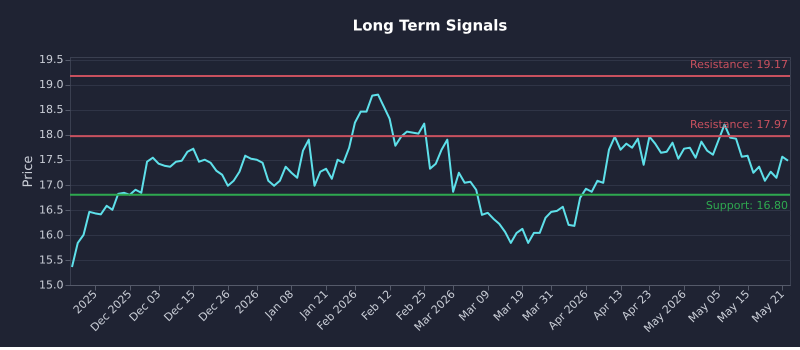 The width and height of the screenshot is (800, 350). Describe the element at coordinates (51, 209) in the screenshot. I see `y-tick-label: 16.5` at that location.